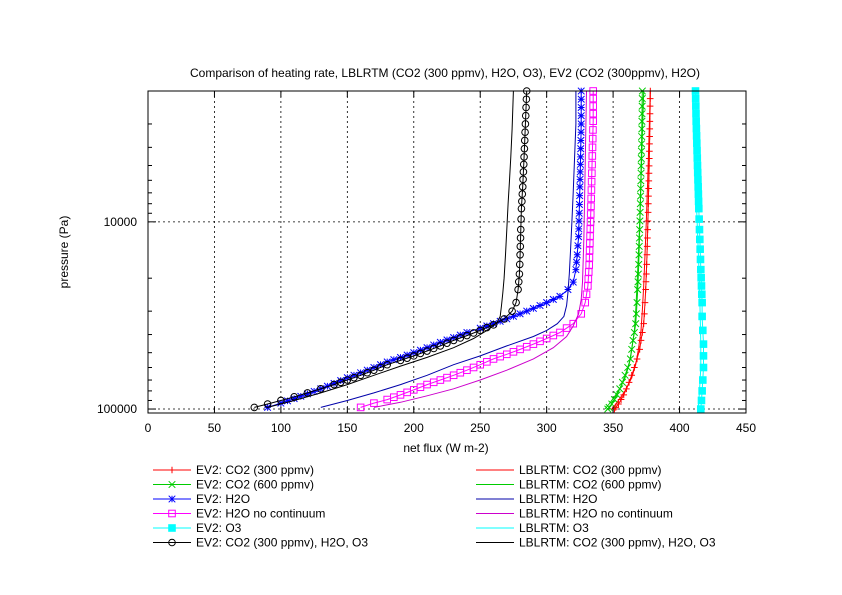 The image size is (842, 595). Describe the element at coordinates (64, 252) in the screenshot. I see `y-axis-label: pressure (Pa)` at that location.